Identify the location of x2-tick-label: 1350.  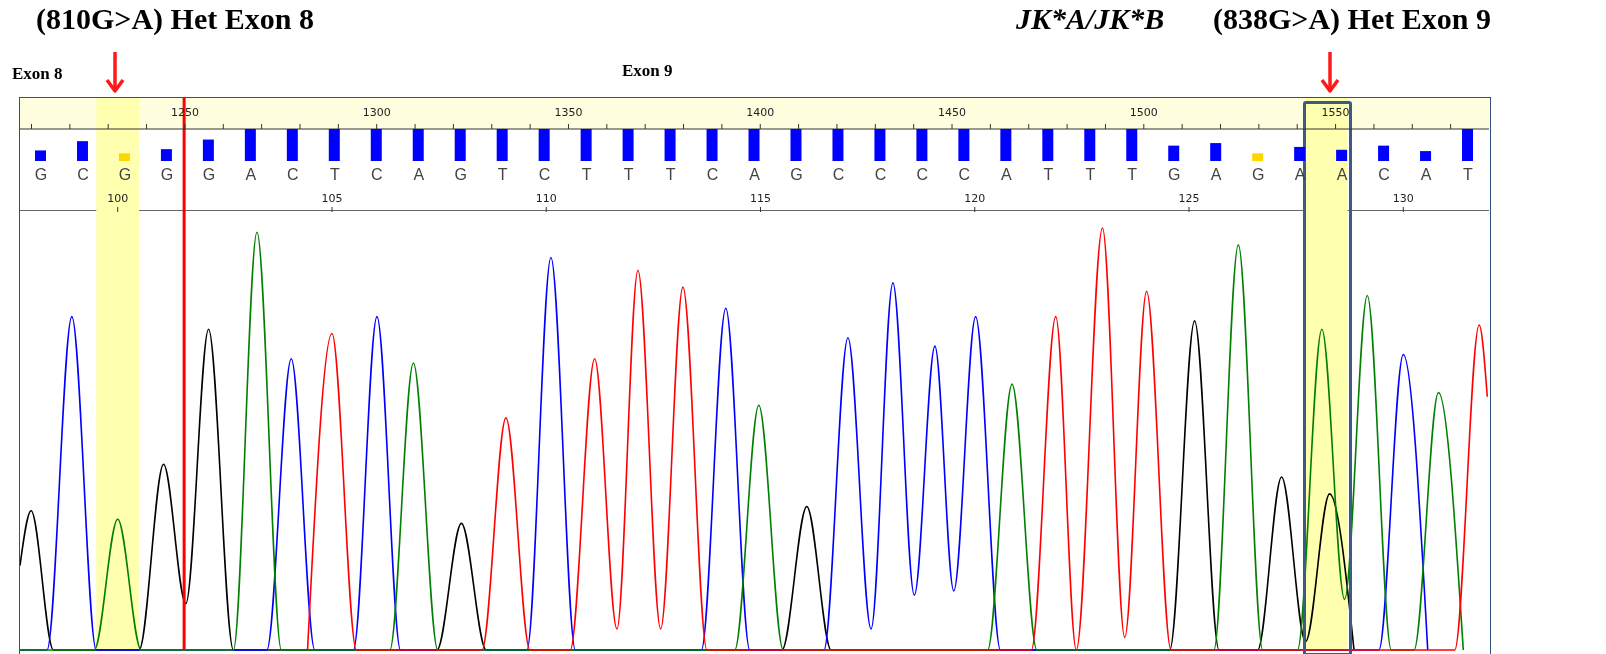
(568, 112).